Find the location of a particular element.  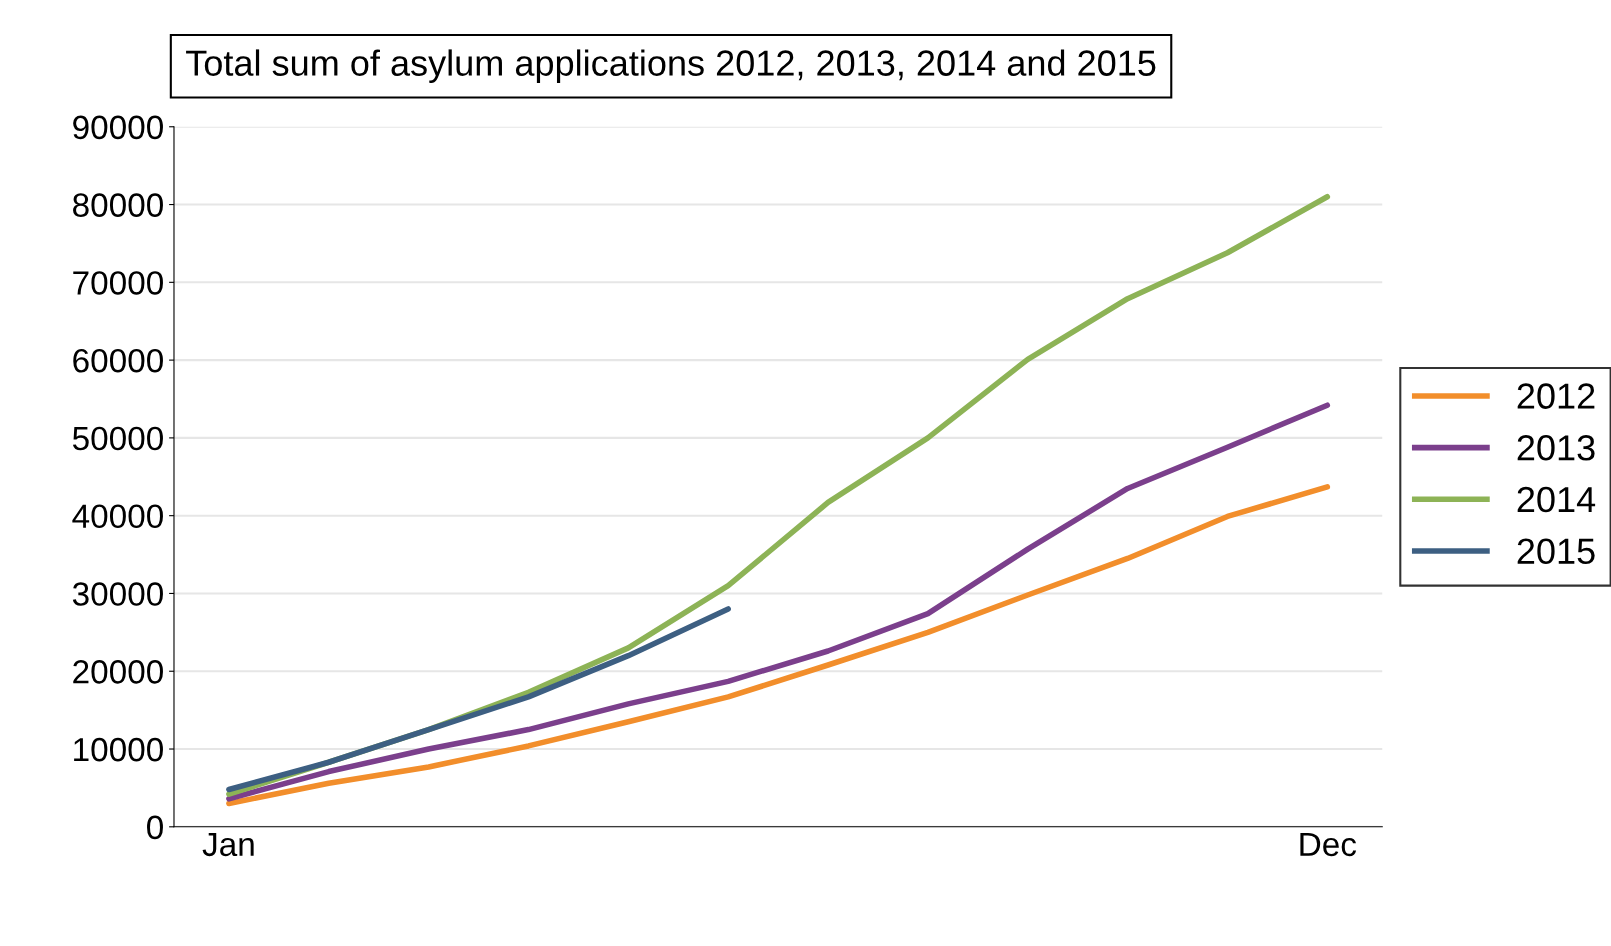

y-tick-label: 50000 is located at coordinates (117, 438).